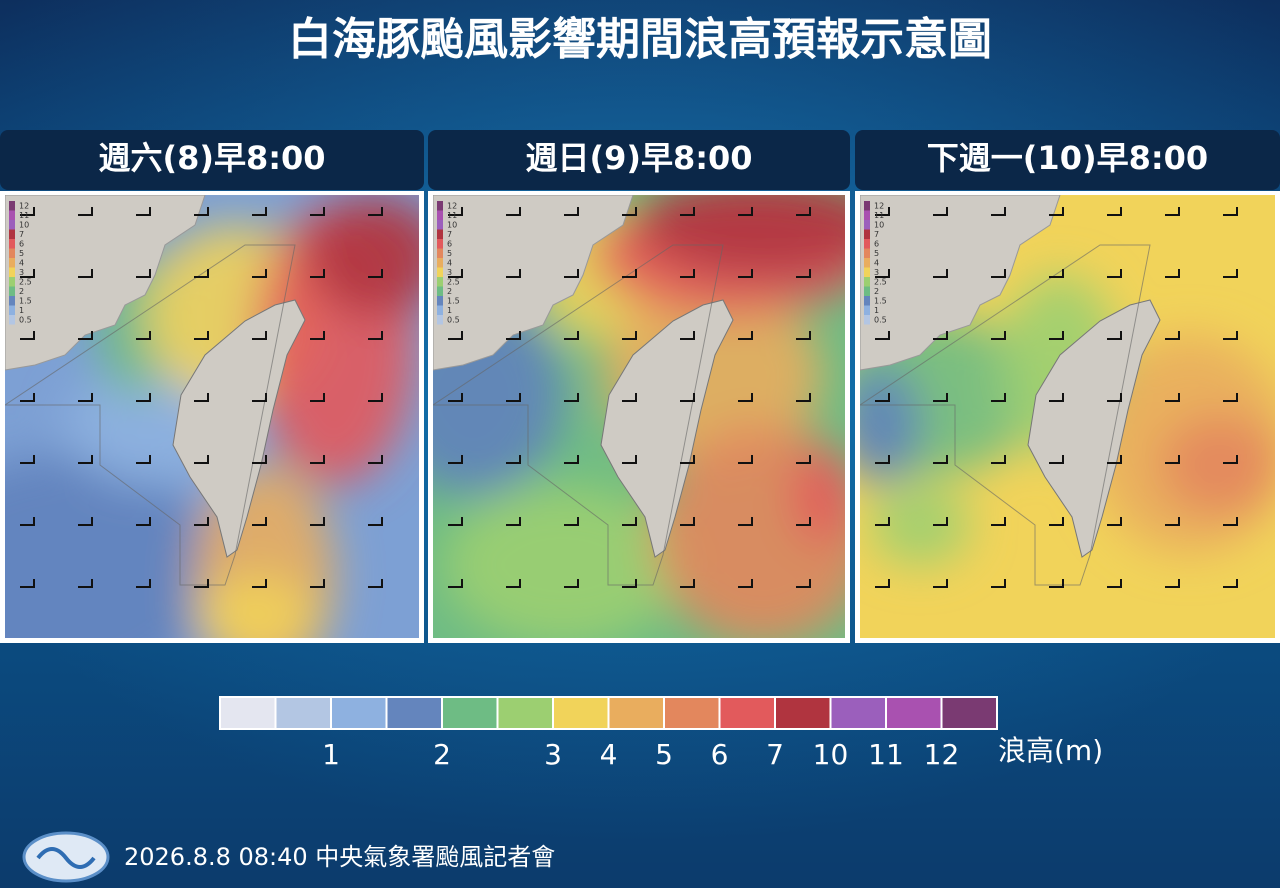  Describe the element at coordinates (886, 754) in the screenshot. I see `colorbar-tick-label: 11` at that location.